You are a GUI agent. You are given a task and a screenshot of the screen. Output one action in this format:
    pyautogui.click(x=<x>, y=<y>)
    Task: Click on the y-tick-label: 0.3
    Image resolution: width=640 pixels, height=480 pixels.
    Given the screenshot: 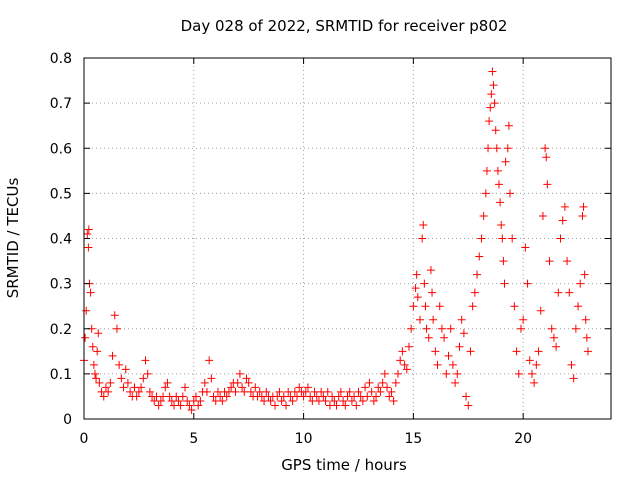 What is the action you would take?
    pyautogui.click(x=61, y=285)
    